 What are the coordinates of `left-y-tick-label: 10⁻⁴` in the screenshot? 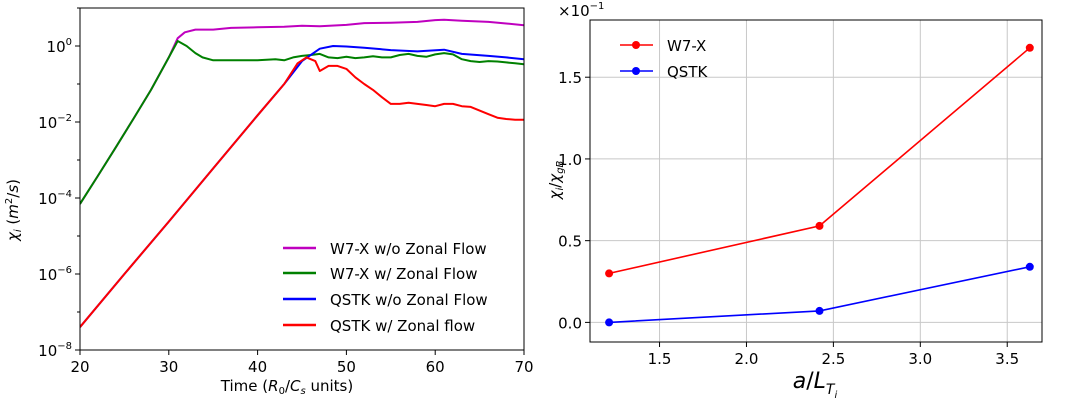 It's located at (55, 198).